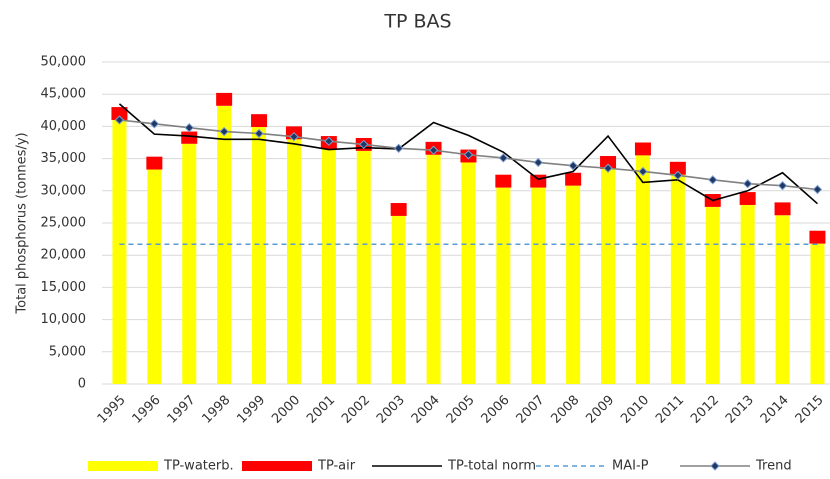 The width and height of the screenshot is (830, 479). Describe the element at coordinates (198, 466) in the screenshot. I see `legend-label: TP-waterb.` at that location.